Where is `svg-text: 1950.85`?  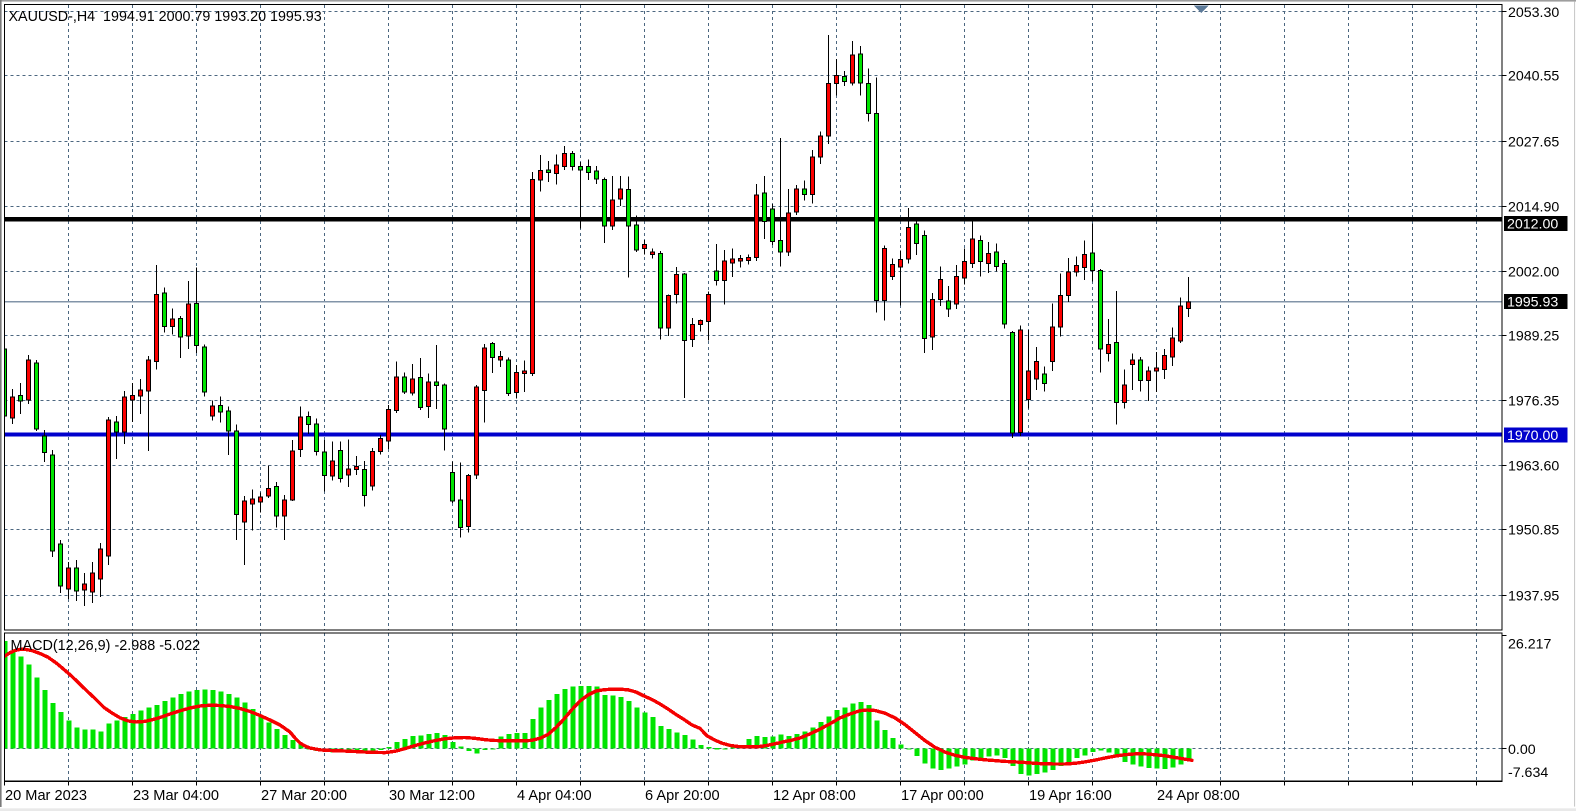
svg-text: 1950.85 is located at coordinates (1533, 531).